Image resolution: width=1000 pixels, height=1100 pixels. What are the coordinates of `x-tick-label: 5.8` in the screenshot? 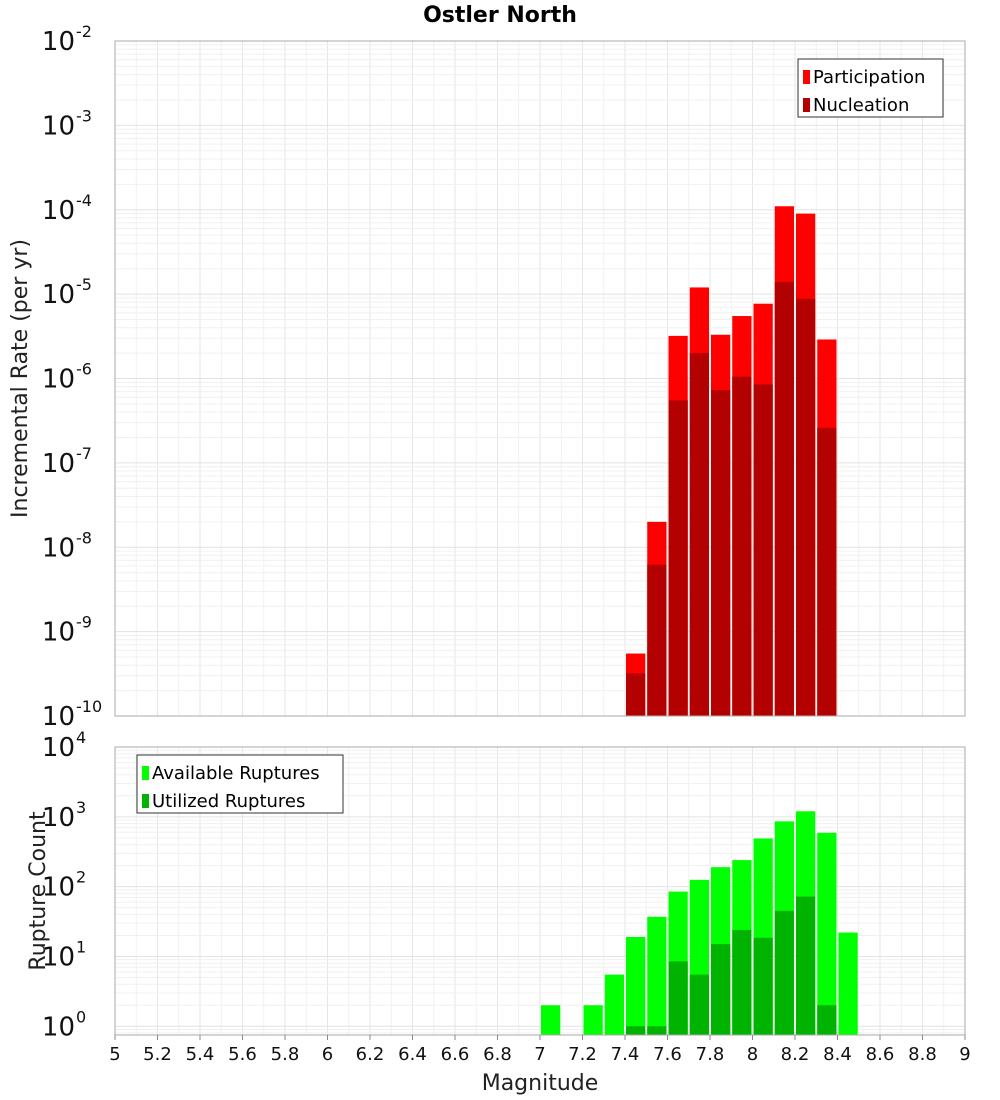 It's located at (285, 1054).